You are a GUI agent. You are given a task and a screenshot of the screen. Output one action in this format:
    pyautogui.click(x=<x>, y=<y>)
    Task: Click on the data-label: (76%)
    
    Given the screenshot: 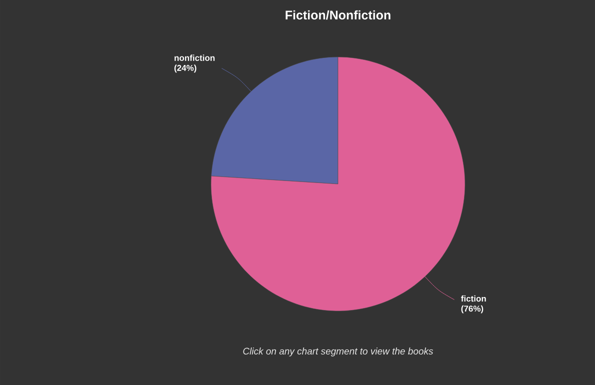 What is the action you would take?
    pyautogui.click(x=472, y=309)
    